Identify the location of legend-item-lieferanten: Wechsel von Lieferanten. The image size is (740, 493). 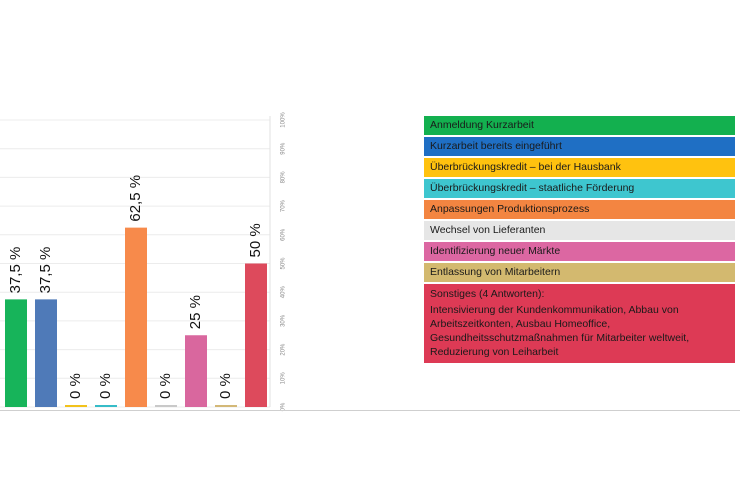
(579, 230).